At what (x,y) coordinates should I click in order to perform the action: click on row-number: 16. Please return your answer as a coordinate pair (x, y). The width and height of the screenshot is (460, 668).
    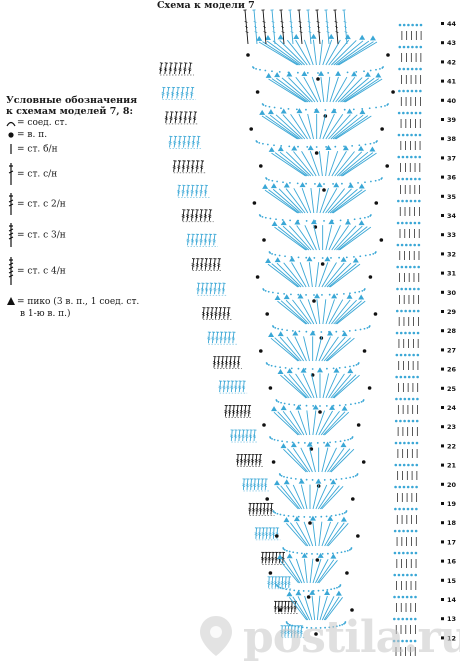
    Looking at the image, I should click on (452, 562).